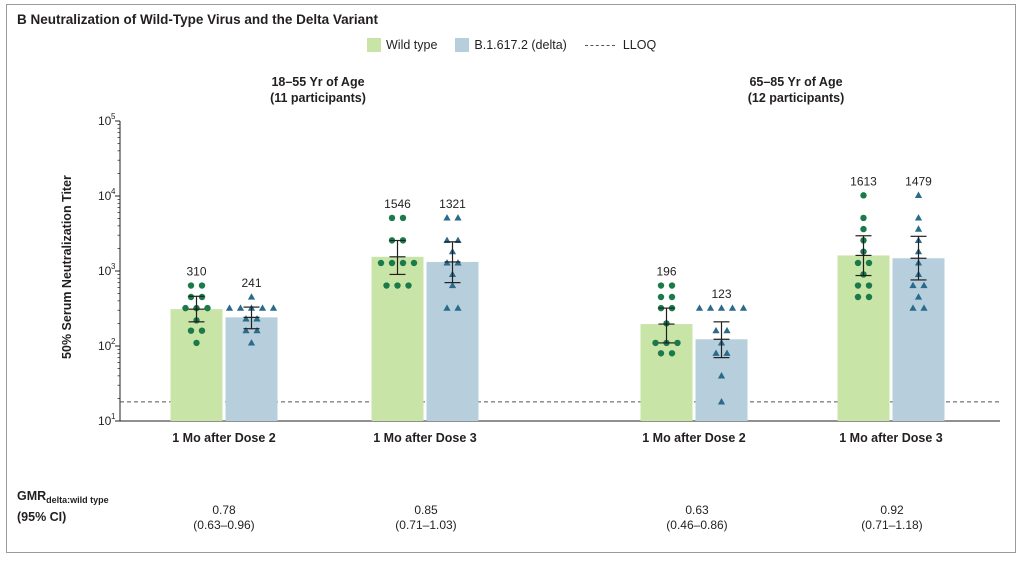 This screenshot has width=1024, height=563. Describe the element at coordinates (666, 272) in the screenshot. I see `bar-value-label: 196` at that location.